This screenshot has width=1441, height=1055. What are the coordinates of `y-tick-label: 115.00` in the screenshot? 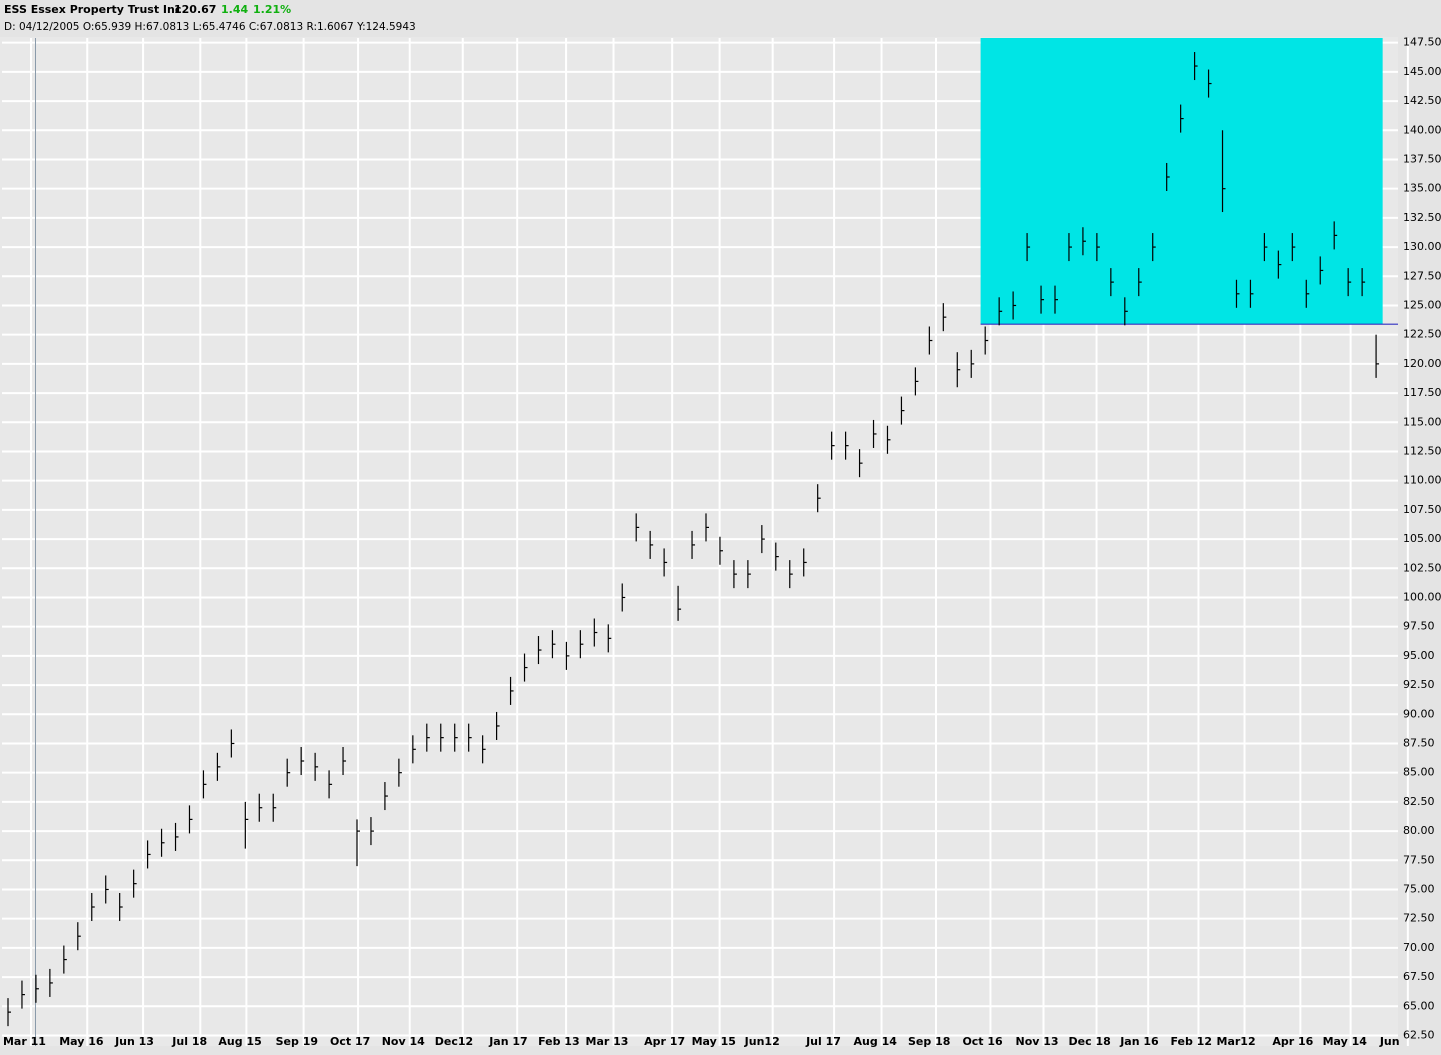 It's located at (1422, 421).